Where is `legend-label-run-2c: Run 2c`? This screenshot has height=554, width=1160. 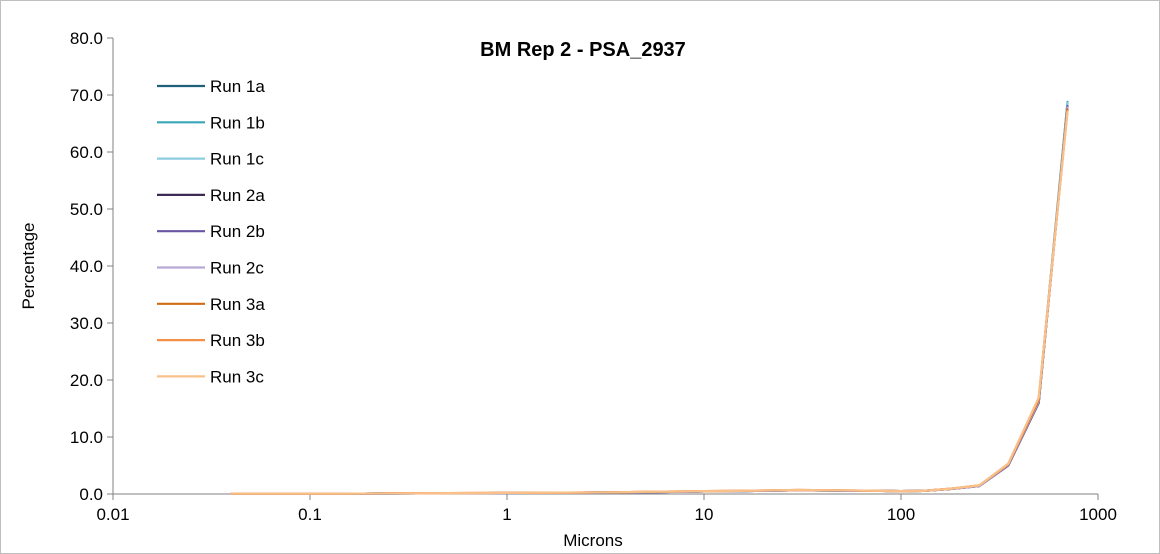
legend-label-run-2c: Run 2c is located at coordinates (237, 268).